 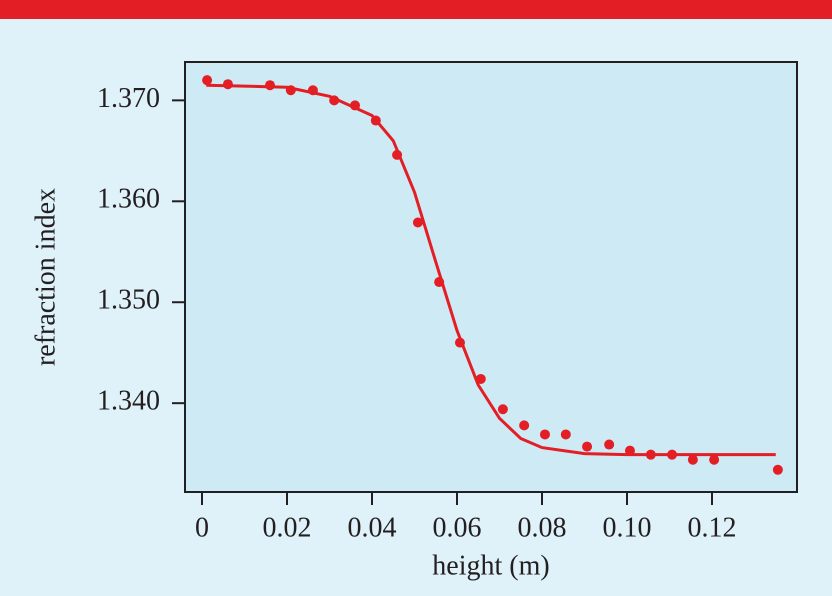 I want to click on x-tick-label: 0.04, so click(x=372, y=527).